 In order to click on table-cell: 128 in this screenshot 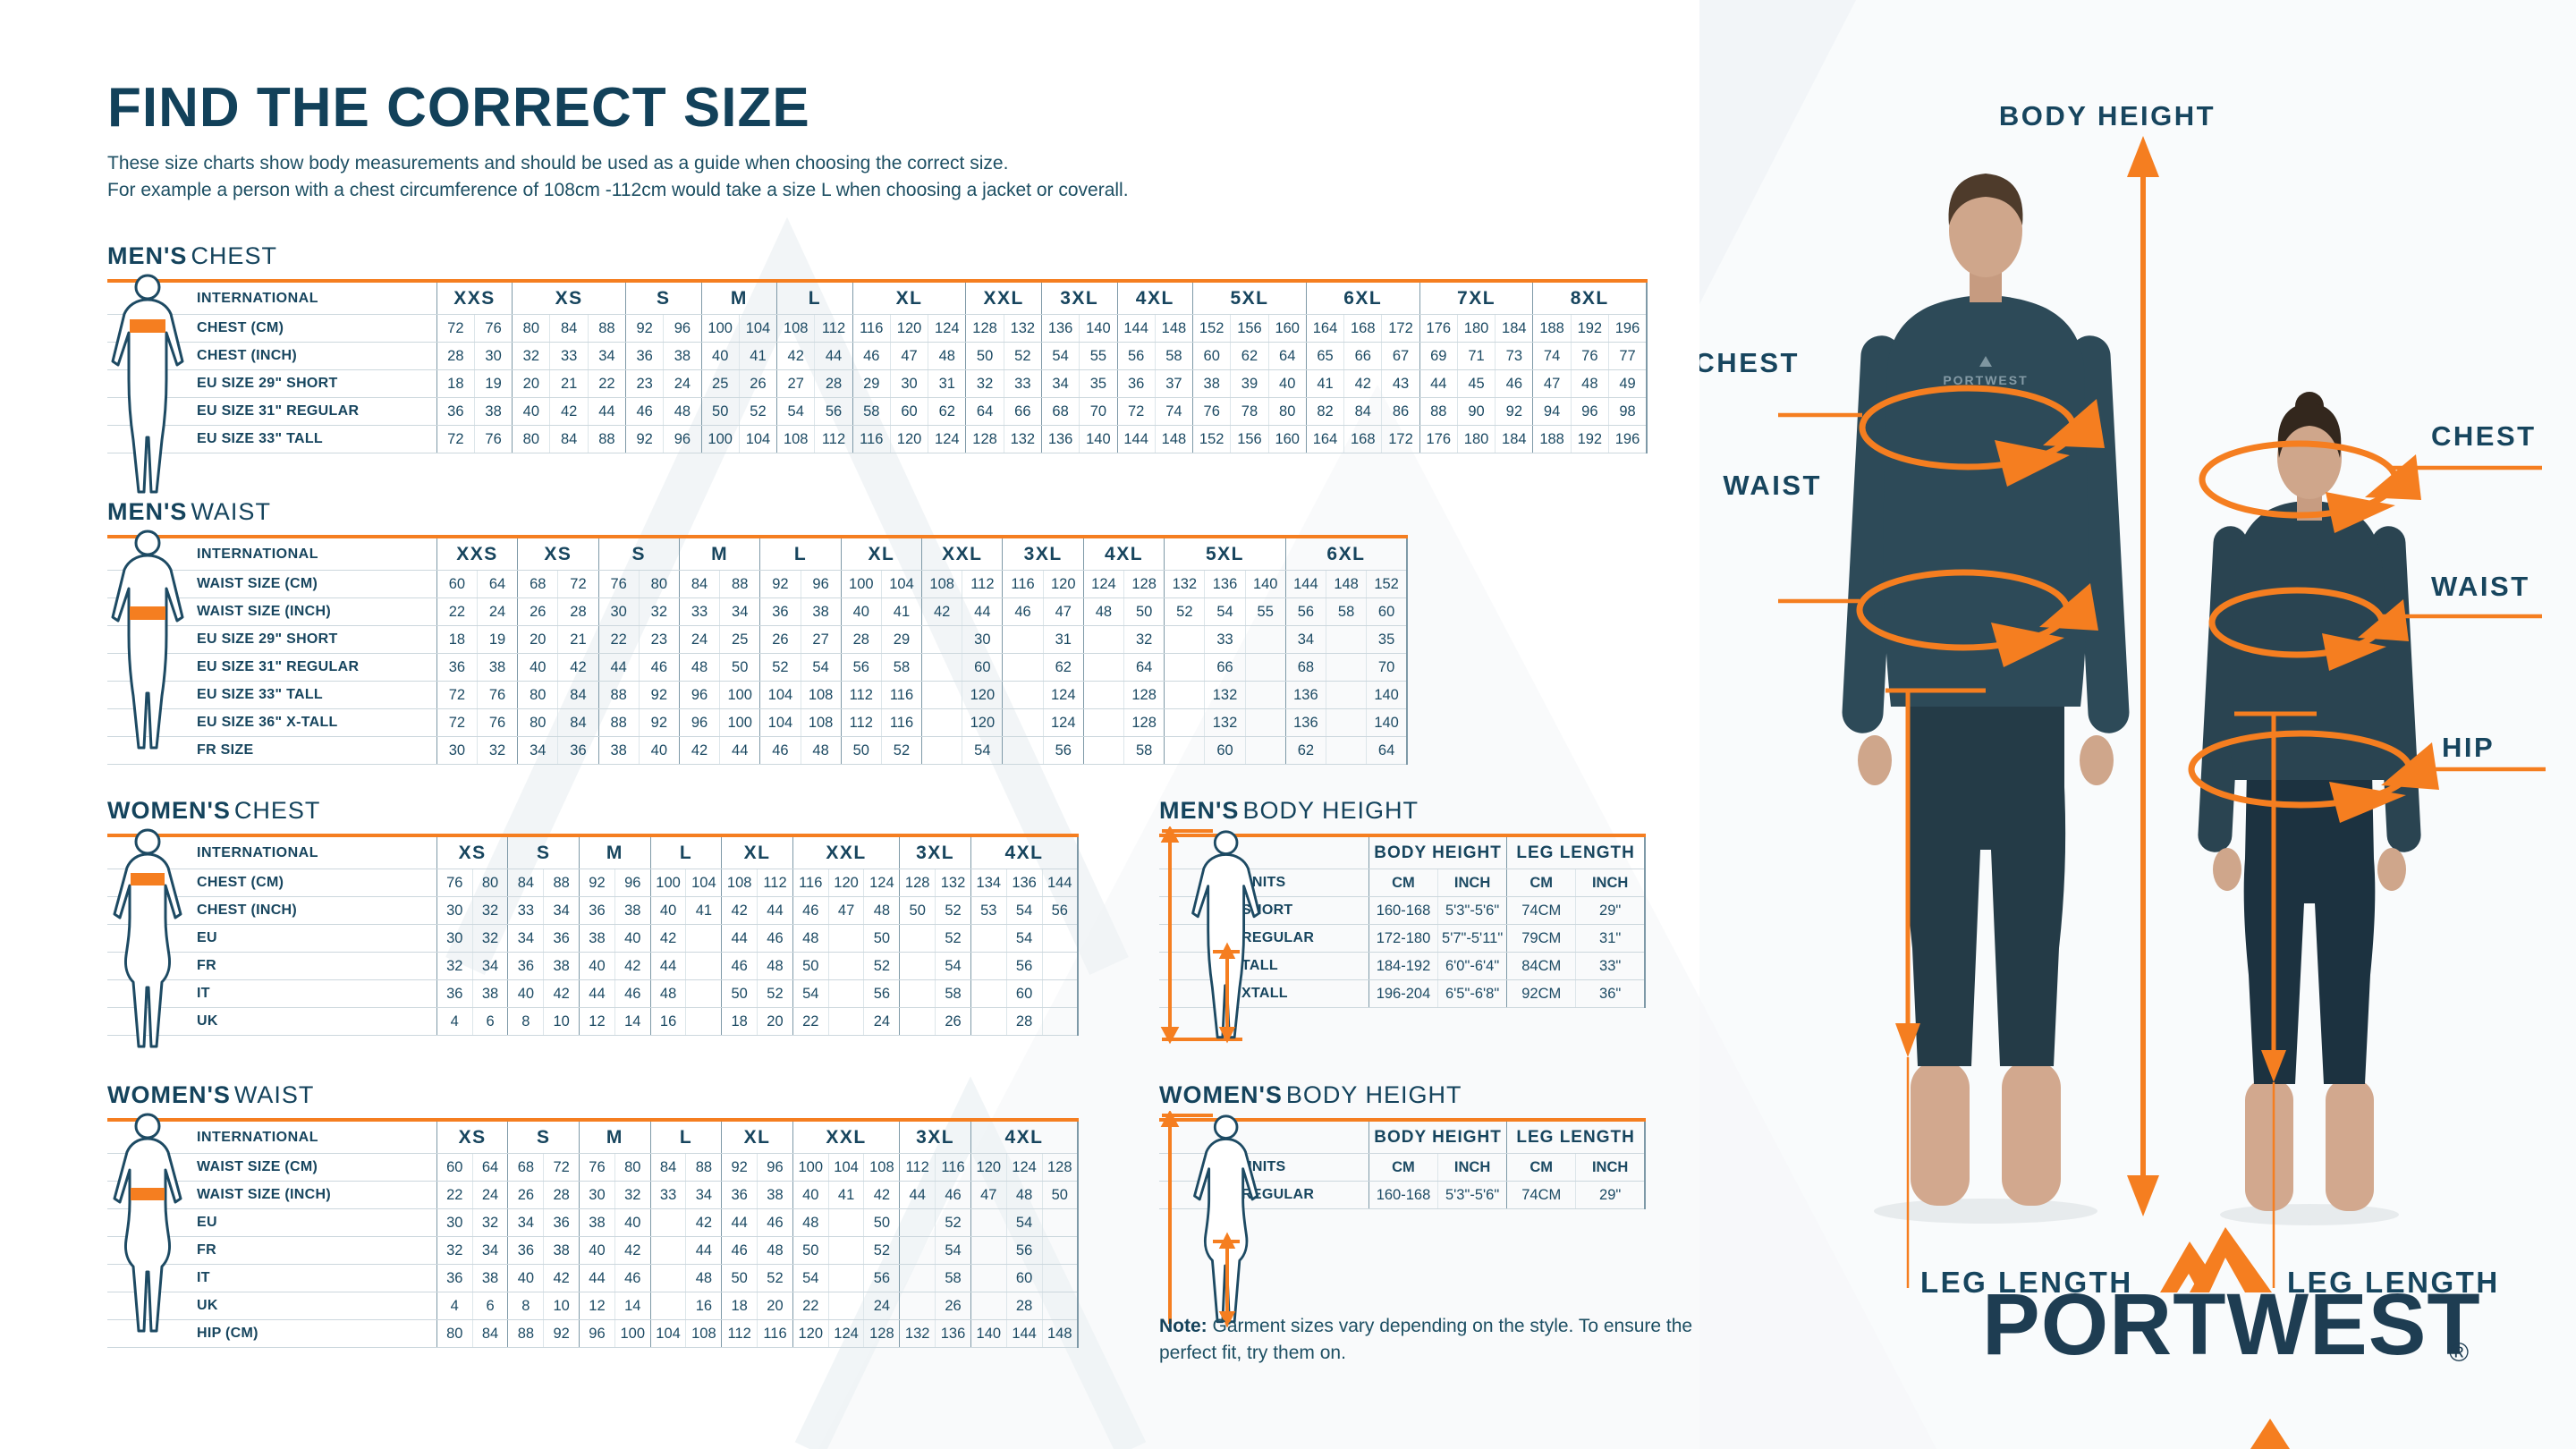, I will do `click(881, 1333)`.